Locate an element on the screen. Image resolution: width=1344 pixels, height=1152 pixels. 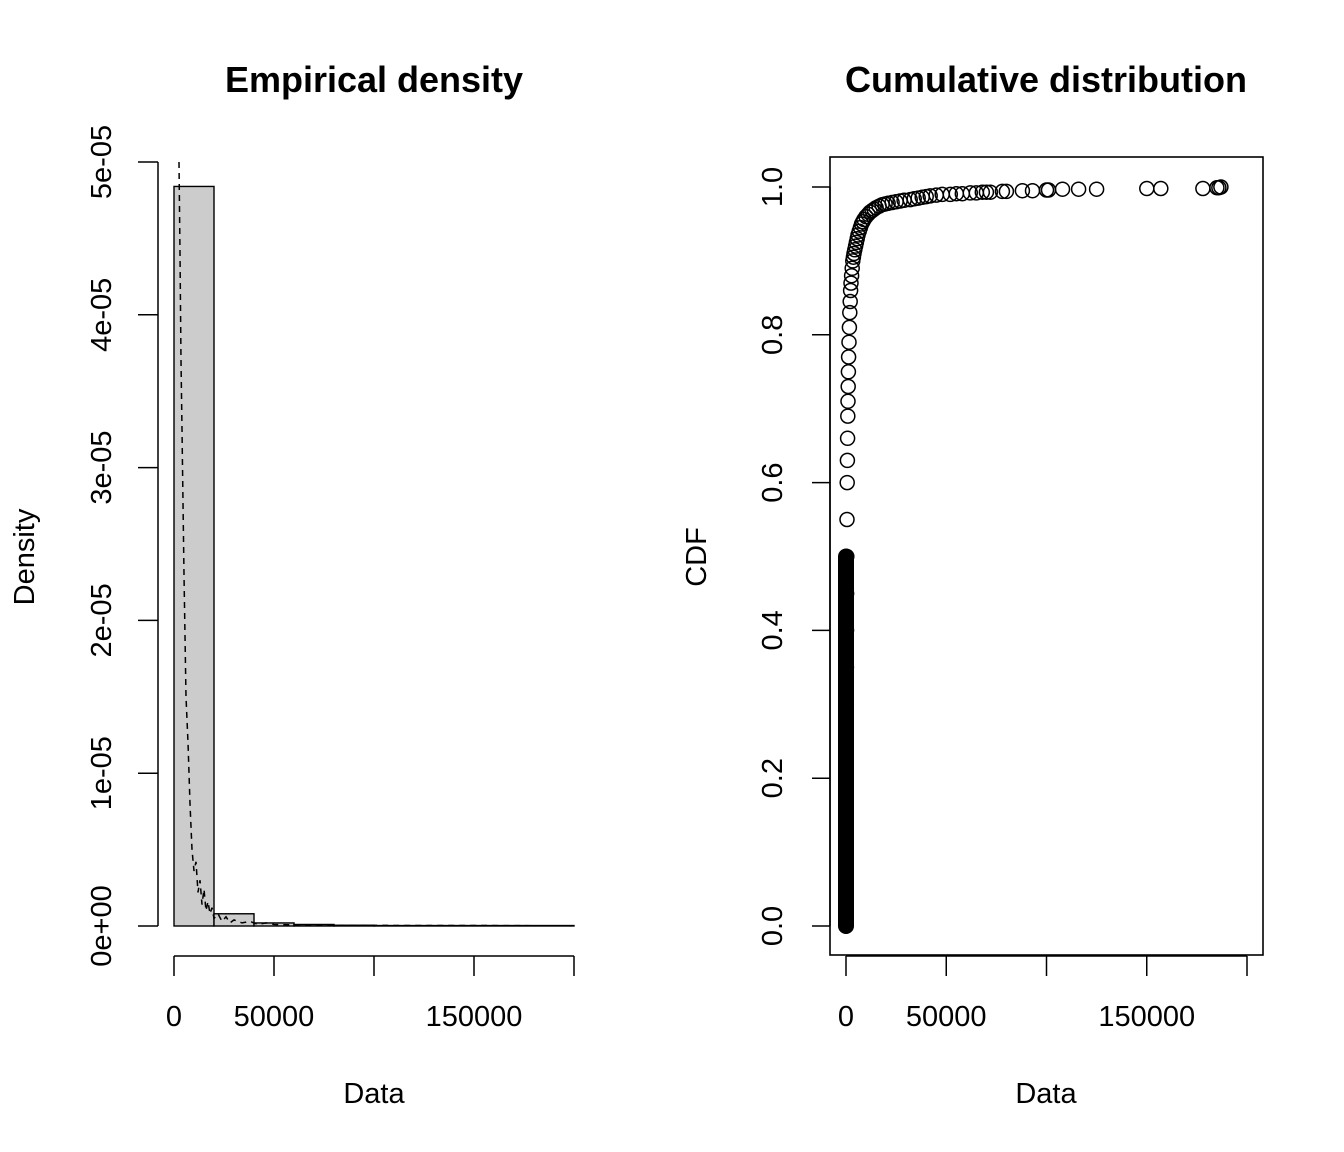
density-y-tick-label: 1e-05 is located at coordinates (102, 773).